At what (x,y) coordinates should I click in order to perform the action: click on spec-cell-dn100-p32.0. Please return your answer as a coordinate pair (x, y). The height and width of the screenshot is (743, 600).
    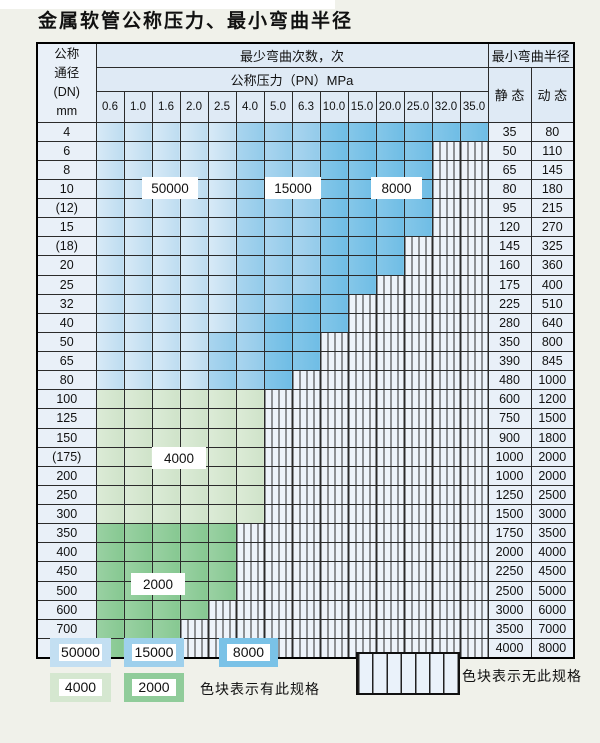
    Looking at the image, I should click on (446, 399).